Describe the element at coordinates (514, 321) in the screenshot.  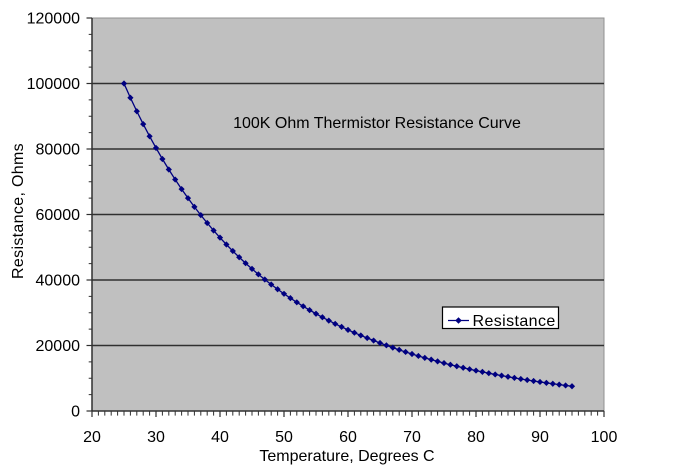
I see `svg-text: Resistance` at that location.